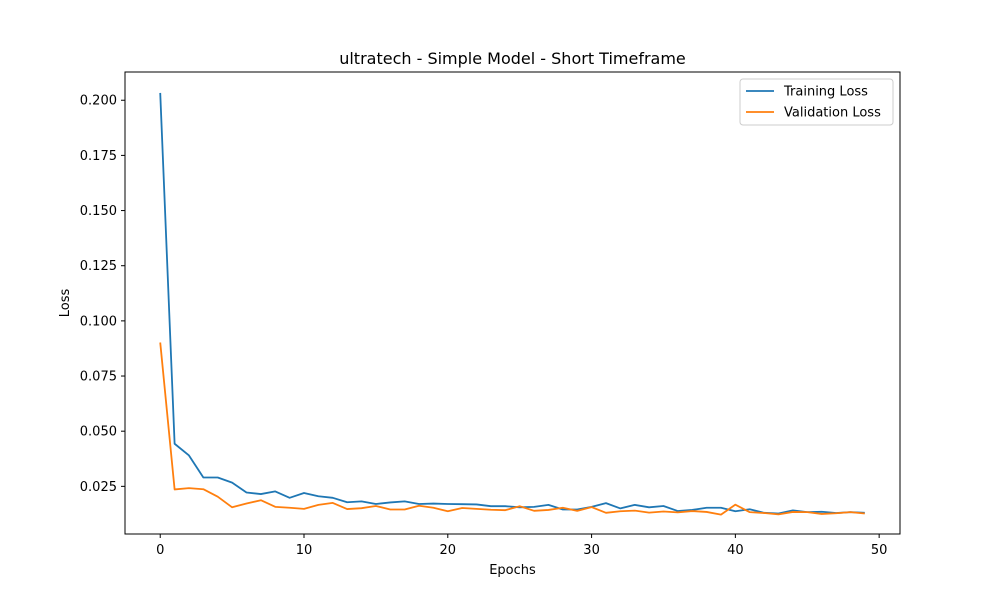 Image resolution: width=1000 pixels, height=600 pixels. Describe the element at coordinates (879, 550) in the screenshot. I see `x-tick-label: 50` at that location.